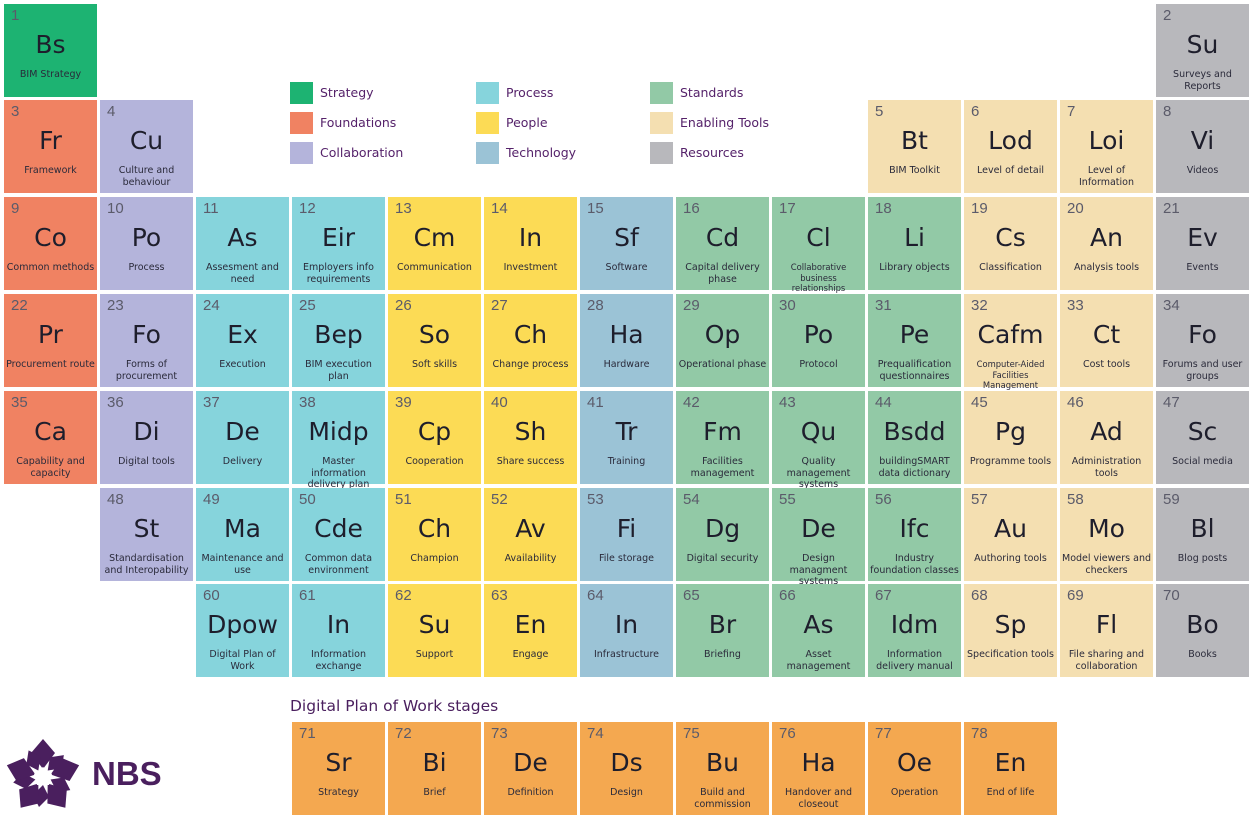 The width and height of the screenshot is (1250, 818). Describe the element at coordinates (626, 558) in the screenshot. I see `element-name: File storage` at that location.